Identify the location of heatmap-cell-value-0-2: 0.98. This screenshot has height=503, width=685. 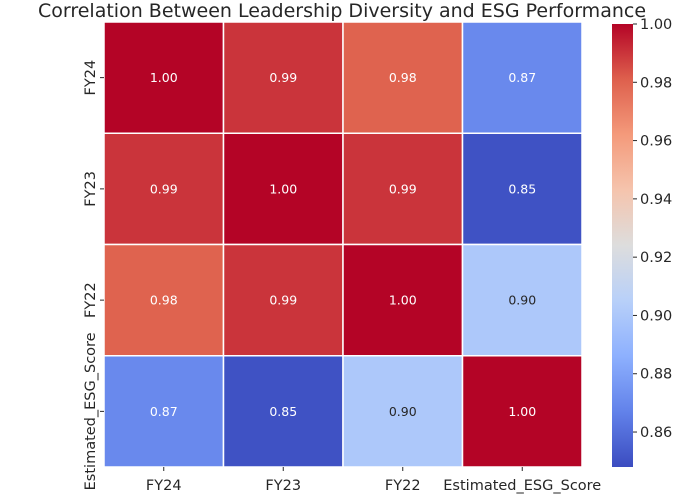
(403, 77).